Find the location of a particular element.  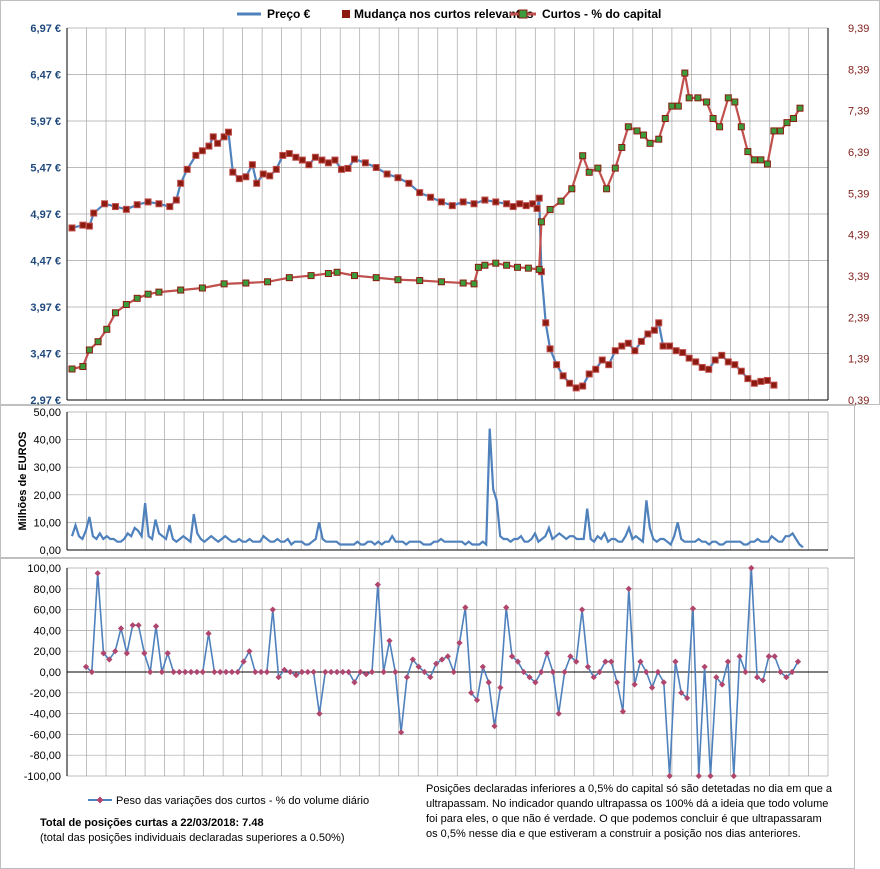

y-tick-label: 50,00 is located at coordinates (47, 413).